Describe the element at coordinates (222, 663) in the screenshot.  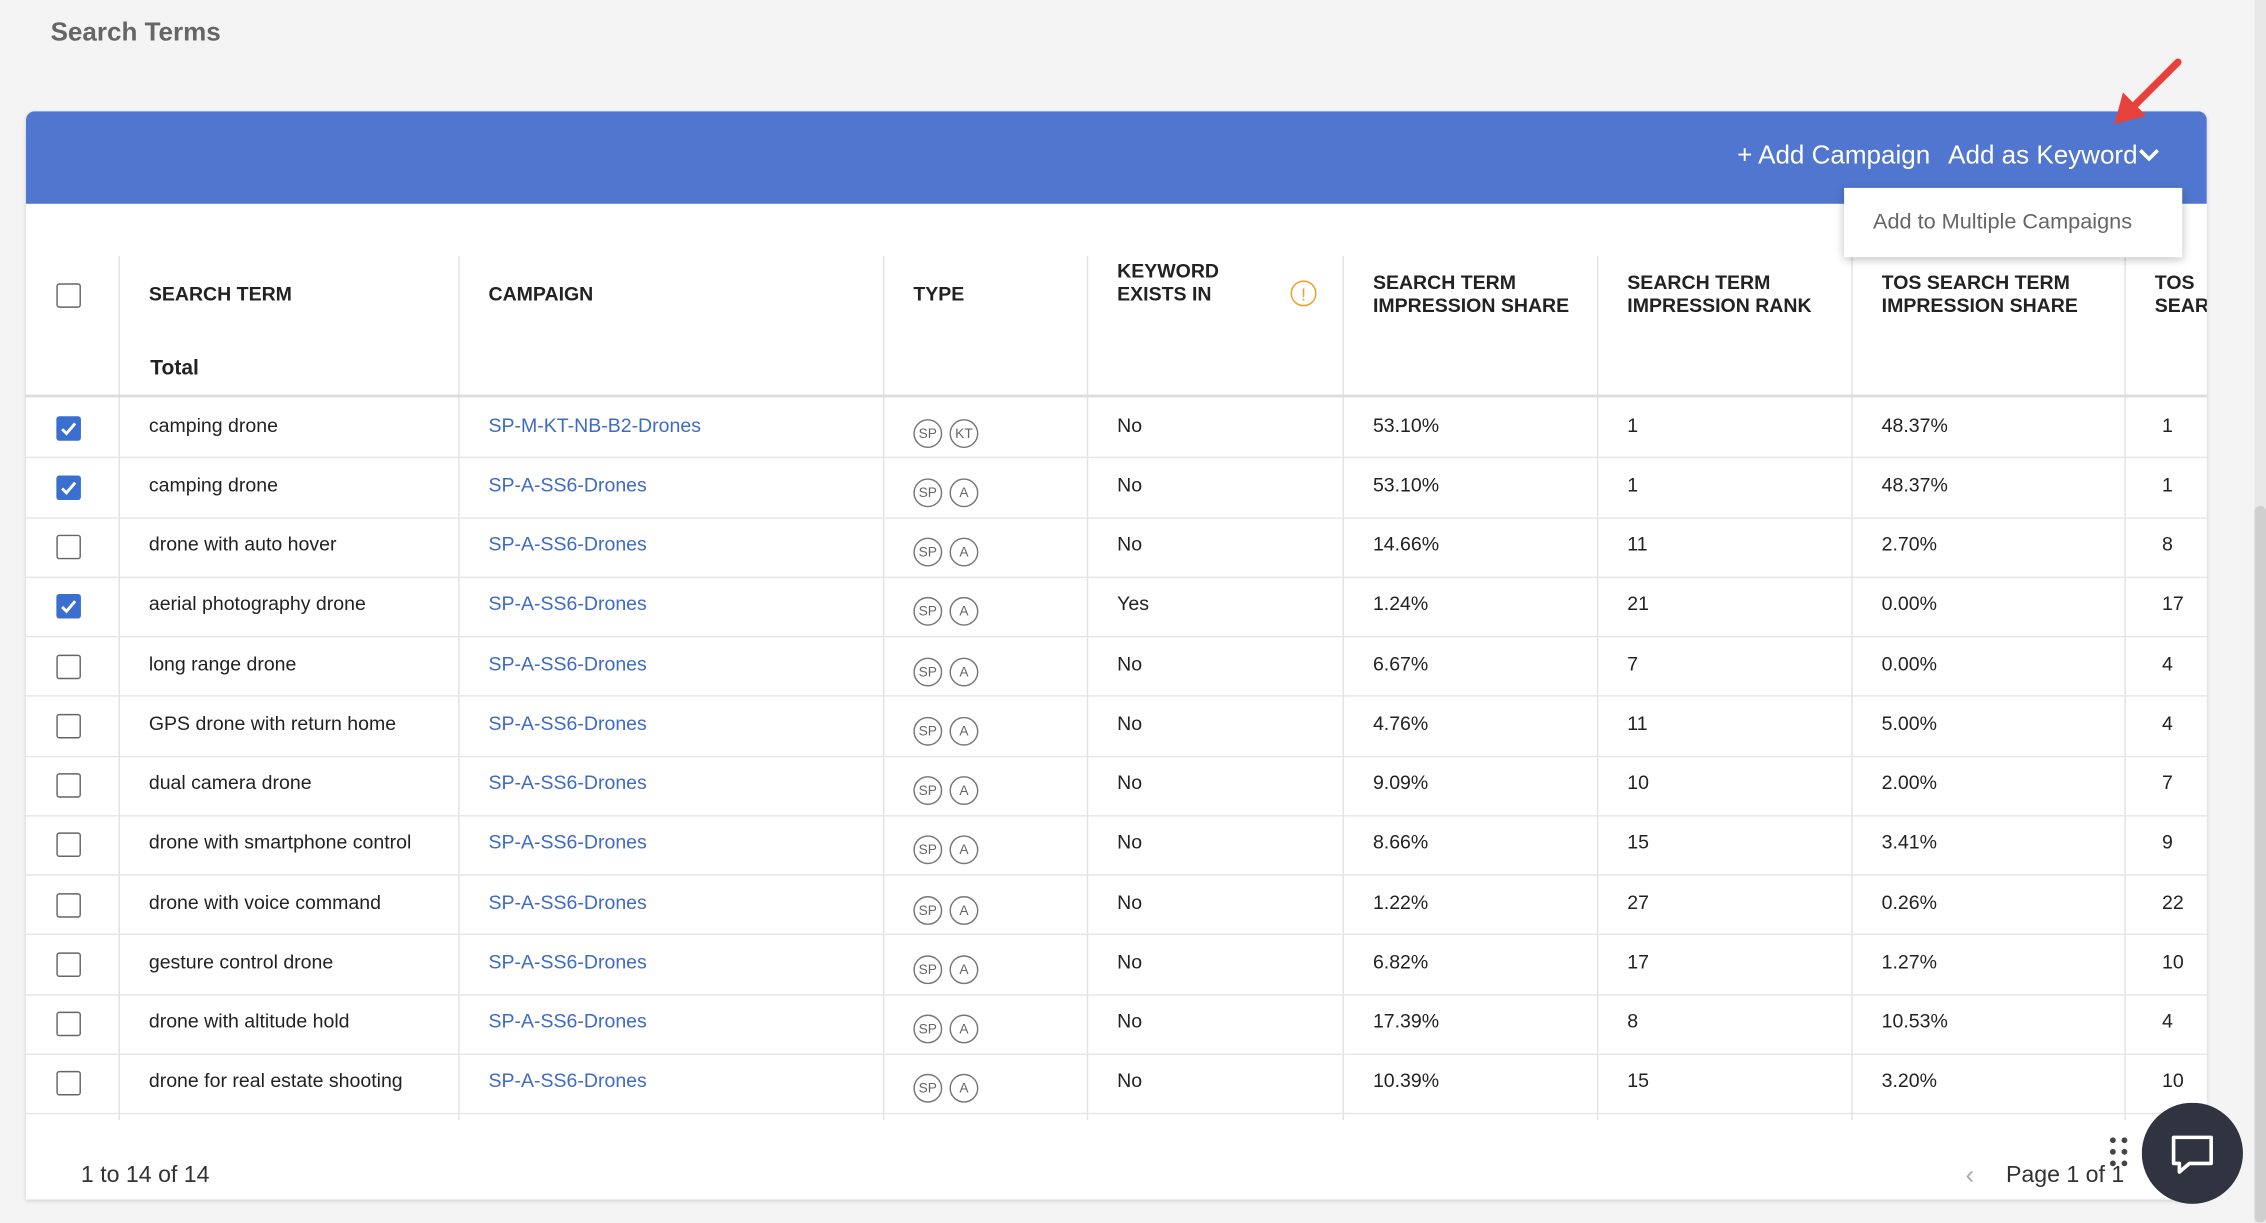
I see `table-cell: long range drone` at that location.